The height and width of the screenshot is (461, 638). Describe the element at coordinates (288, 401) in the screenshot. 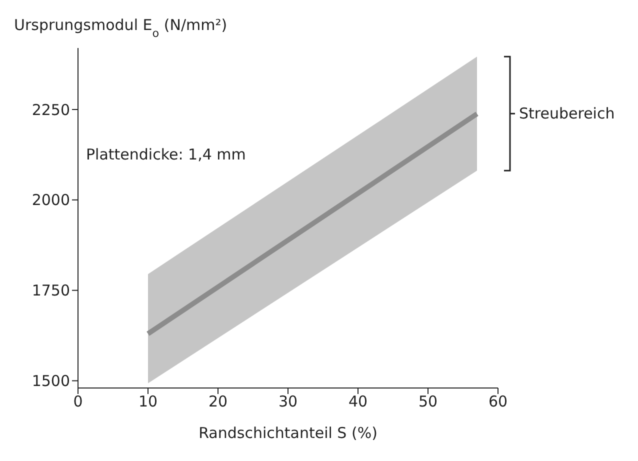

I see `x-tick-label: 30` at that location.